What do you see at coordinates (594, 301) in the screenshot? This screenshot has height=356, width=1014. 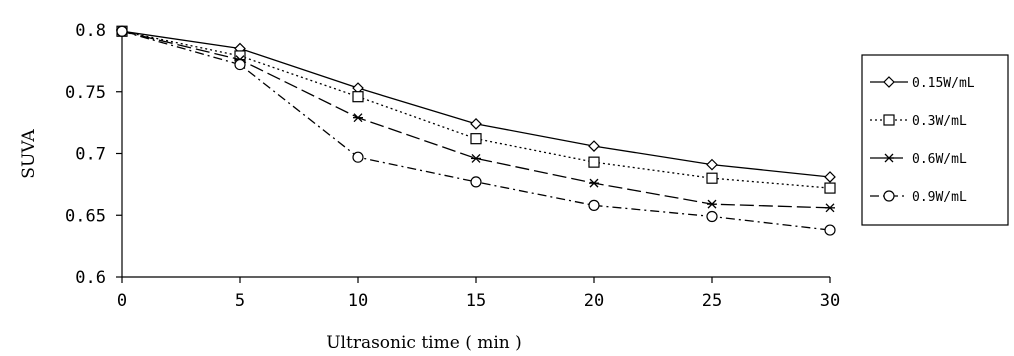 I see `x-tick-label: 20` at bounding box center [594, 301].